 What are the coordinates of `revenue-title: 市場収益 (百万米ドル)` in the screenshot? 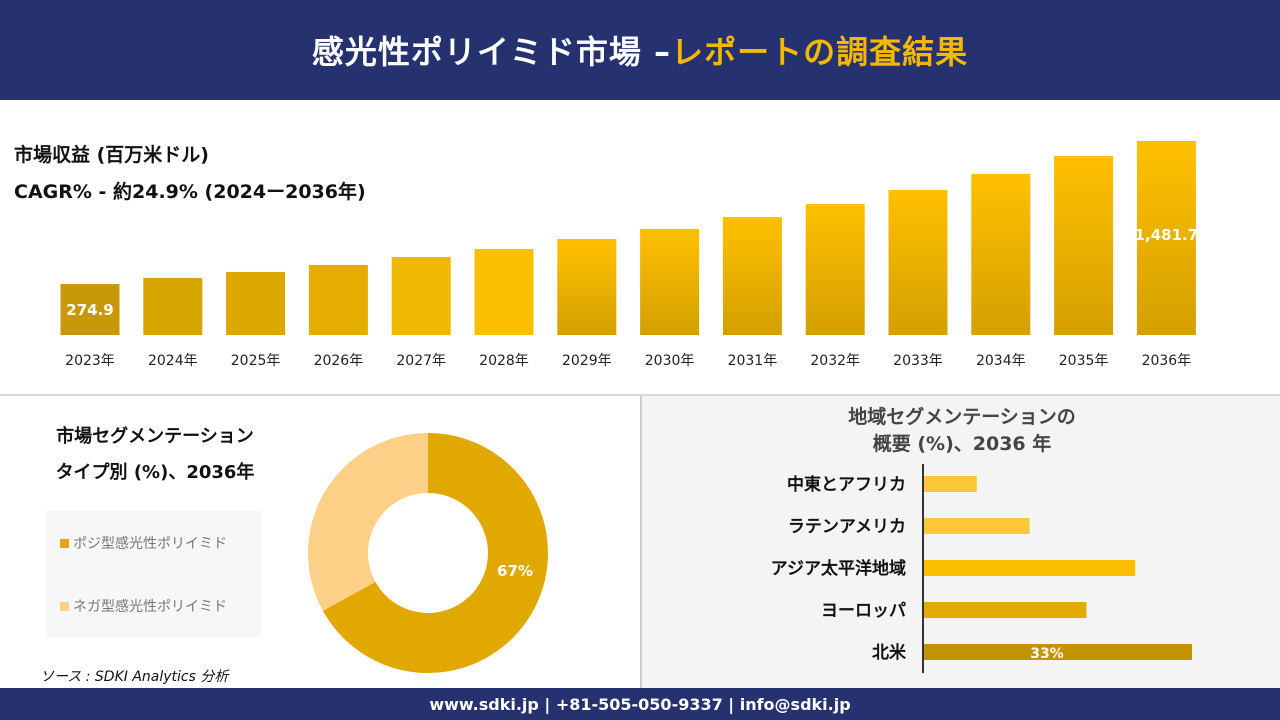 It's located at (111, 155).